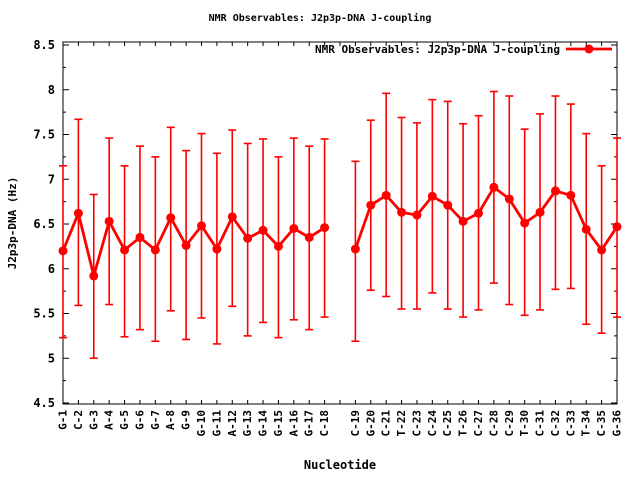 This screenshot has width=640, height=480. What do you see at coordinates (263, 423) in the screenshot?
I see `x-tick-label: G-14` at bounding box center [263, 423].